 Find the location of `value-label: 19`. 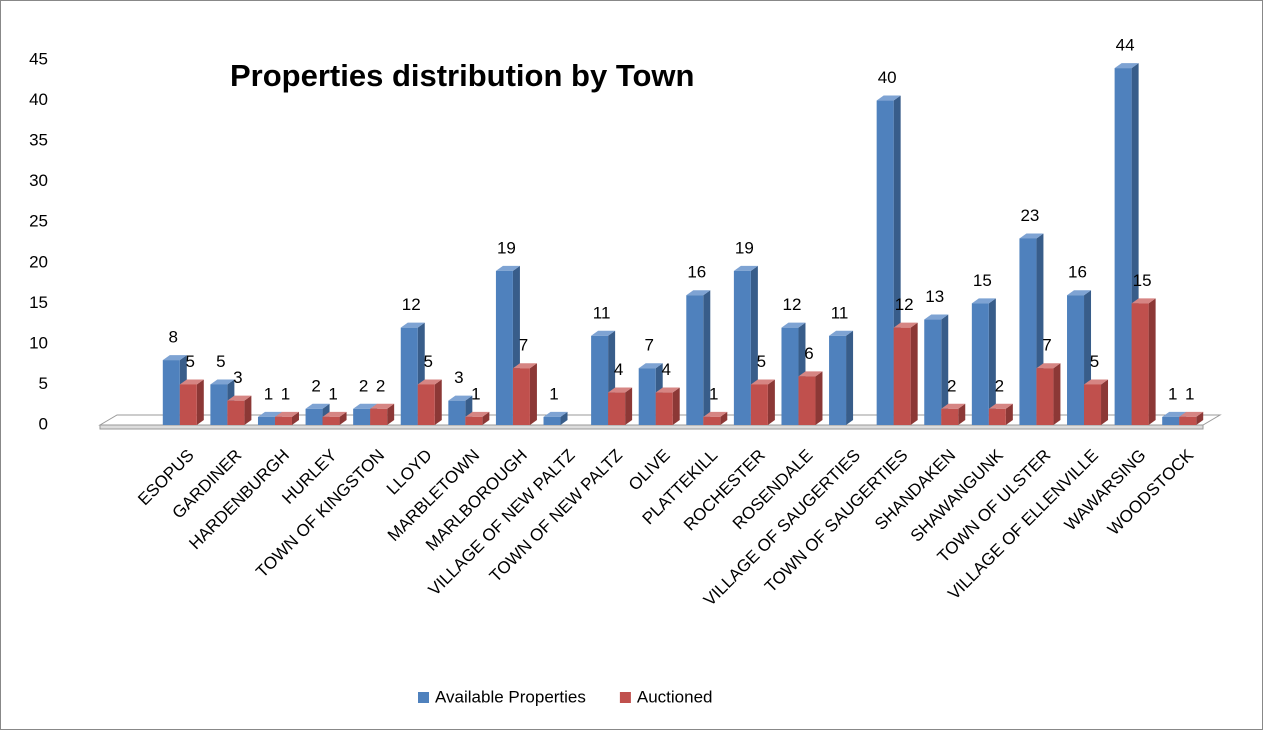

value-label: 19 is located at coordinates (506, 247).